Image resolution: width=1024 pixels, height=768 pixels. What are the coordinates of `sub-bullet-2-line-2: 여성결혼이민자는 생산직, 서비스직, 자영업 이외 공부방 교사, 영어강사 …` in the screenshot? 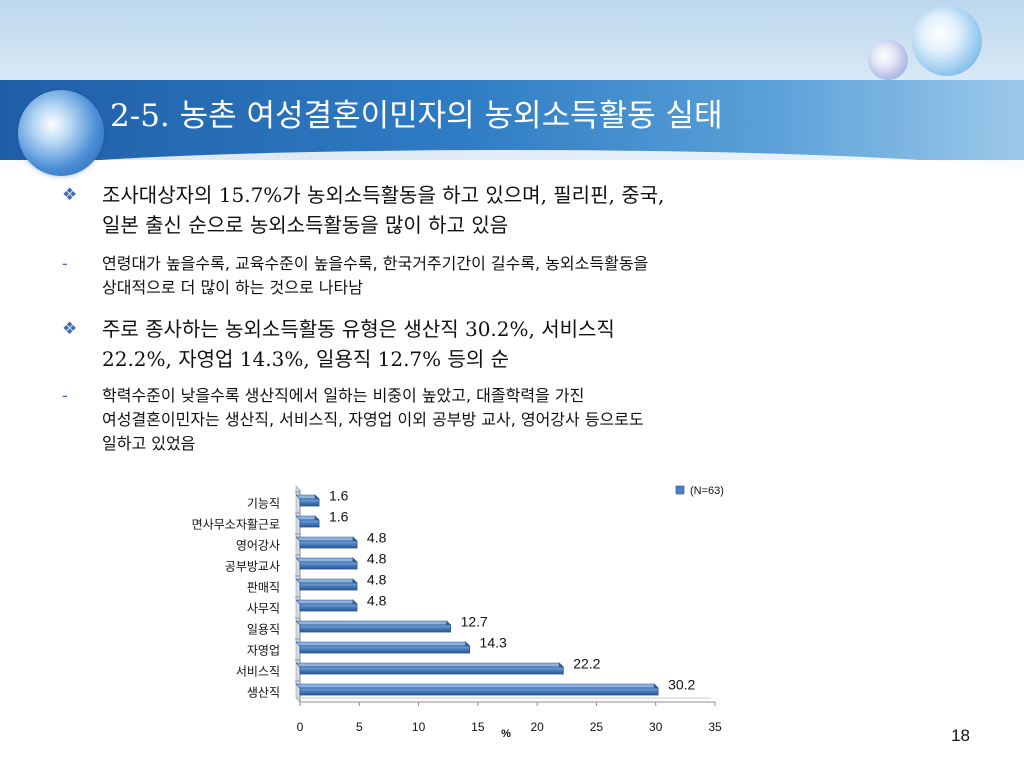 It's located at (373, 419).